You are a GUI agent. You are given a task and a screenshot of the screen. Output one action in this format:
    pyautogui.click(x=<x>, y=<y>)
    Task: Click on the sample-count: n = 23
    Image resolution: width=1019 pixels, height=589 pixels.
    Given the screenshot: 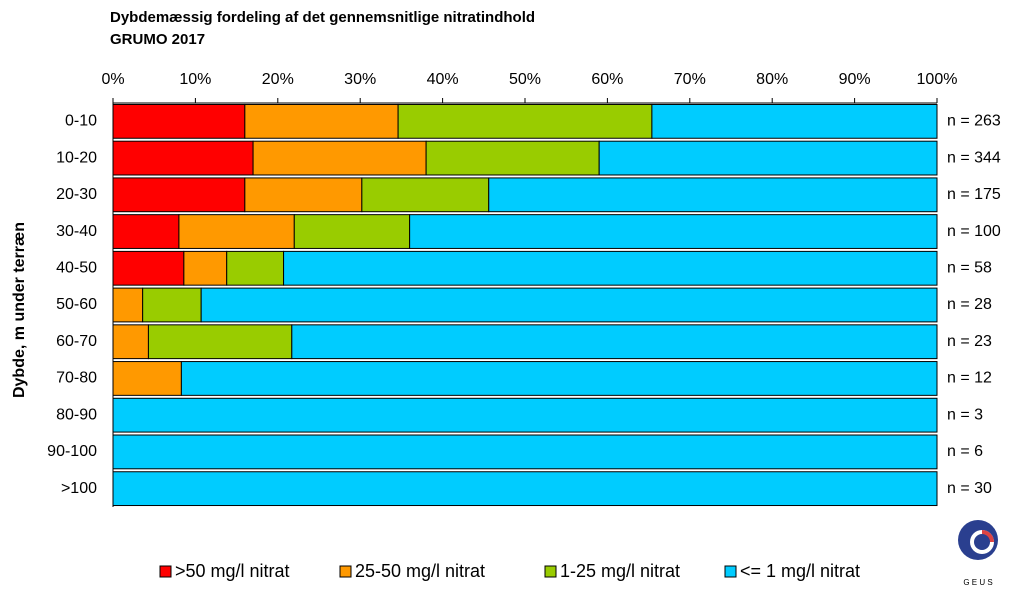 What is the action you would take?
    pyautogui.click(x=969, y=341)
    